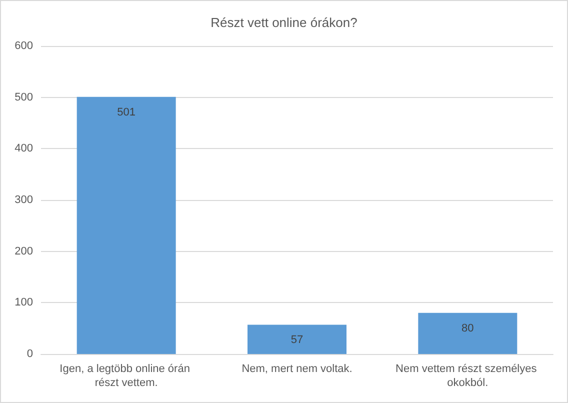 This screenshot has height=403, width=568. Describe the element at coordinates (126, 376) in the screenshot. I see `x-tick-label: Igen, a legtöbb online órán részt vettem.` at that location.